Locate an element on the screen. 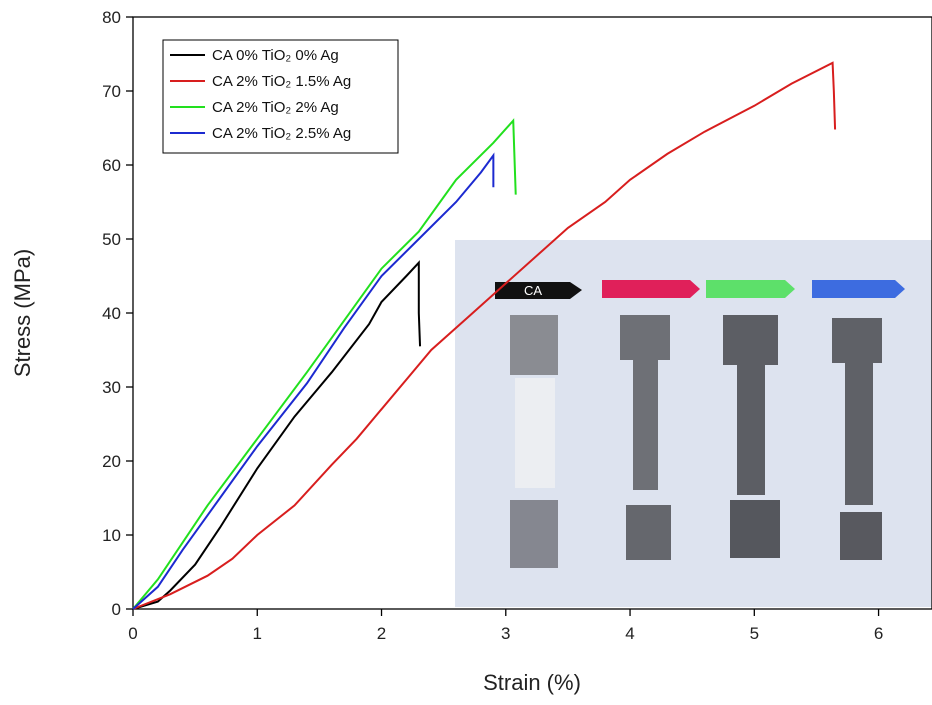 The width and height of the screenshot is (932, 705). x-tick-label: 1 is located at coordinates (257, 633).